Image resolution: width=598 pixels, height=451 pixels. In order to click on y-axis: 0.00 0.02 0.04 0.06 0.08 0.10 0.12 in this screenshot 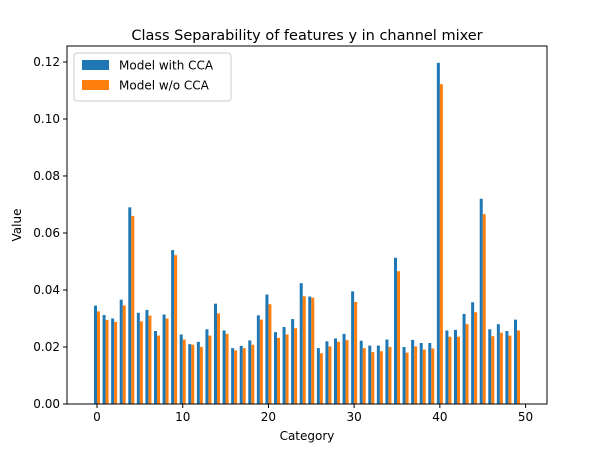, I will do `click(50, 233)`.